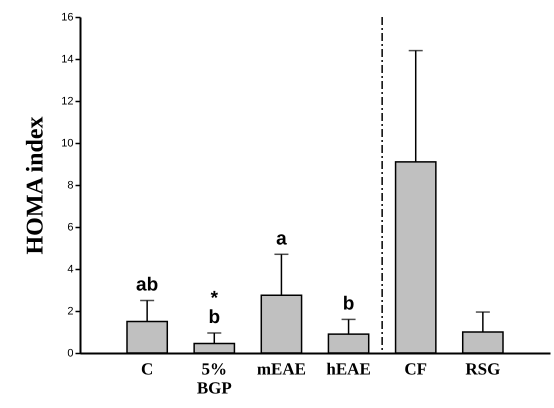 Image resolution: width=554 pixels, height=408 pixels. What do you see at coordinates (70, 270) in the screenshot?
I see `y-tick-label: 4` at bounding box center [70, 270].